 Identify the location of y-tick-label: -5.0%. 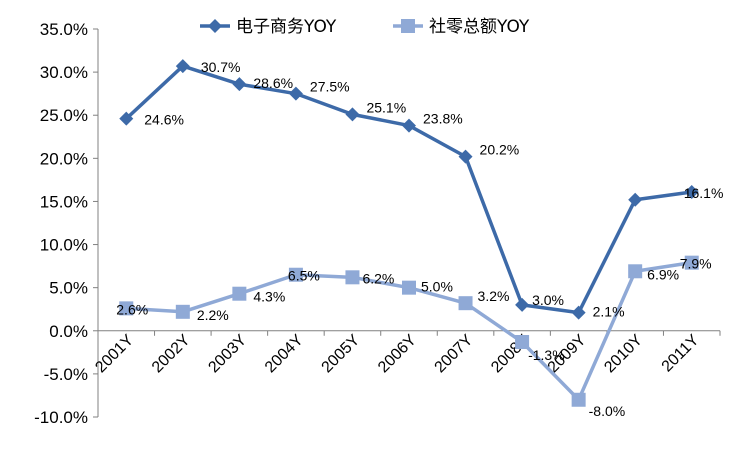
(66, 374).